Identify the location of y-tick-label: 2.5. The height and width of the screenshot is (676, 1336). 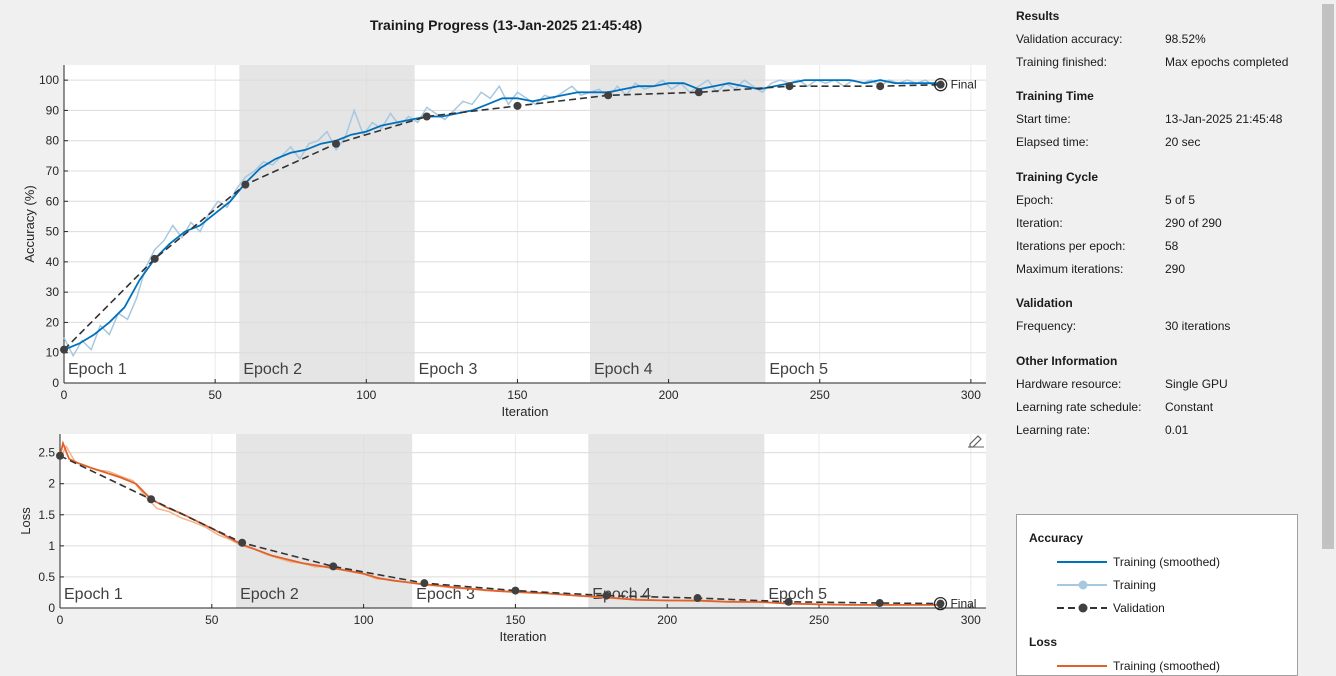
(46, 453).